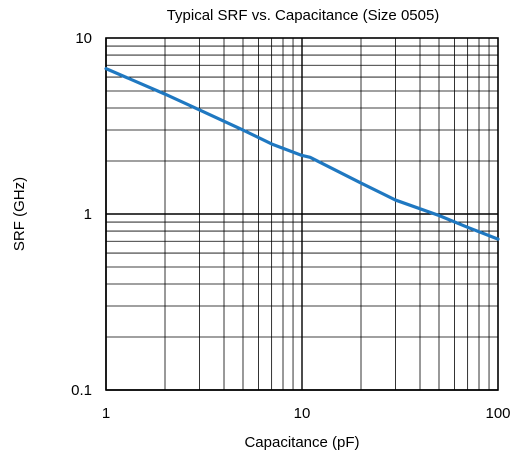 This screenshot has width=515, height=459. What do you see at coordinates (301, 442) in the screenshot?
I see `x-axis-label: Capacitance (pF)` at bounding box center [301, 442].